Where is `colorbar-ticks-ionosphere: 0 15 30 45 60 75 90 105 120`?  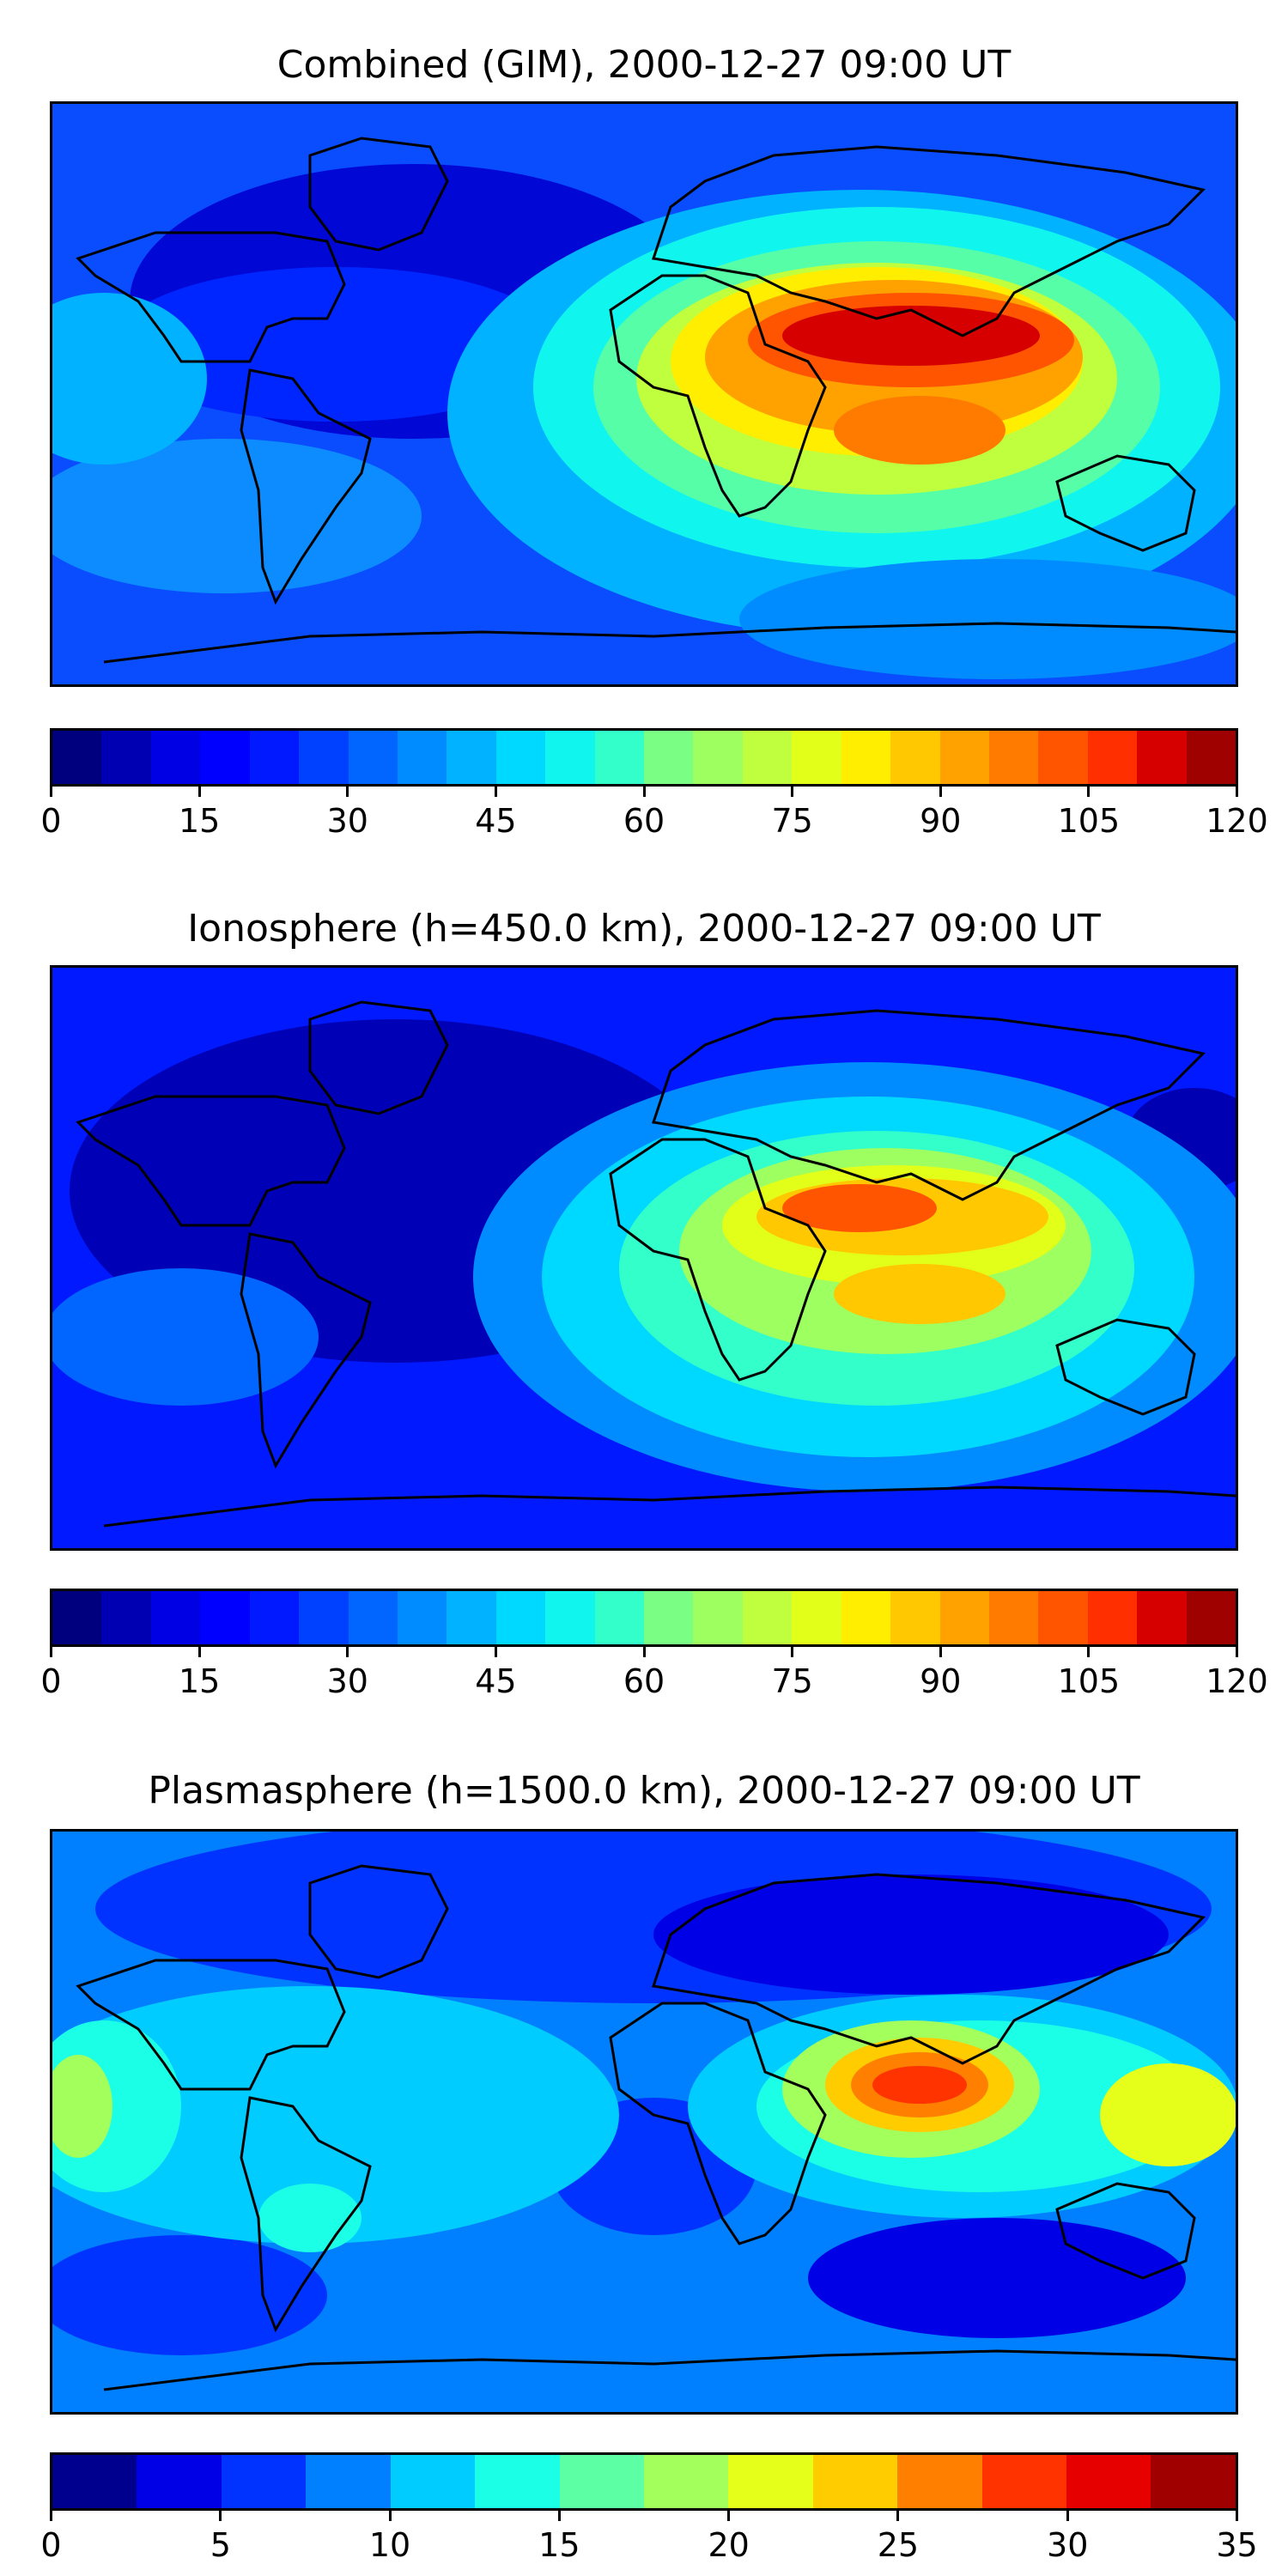 colorbar-ticks-ionosphere: 0 15 30 45 60 75 90 105 120 is located at coordinates (654, 1674).